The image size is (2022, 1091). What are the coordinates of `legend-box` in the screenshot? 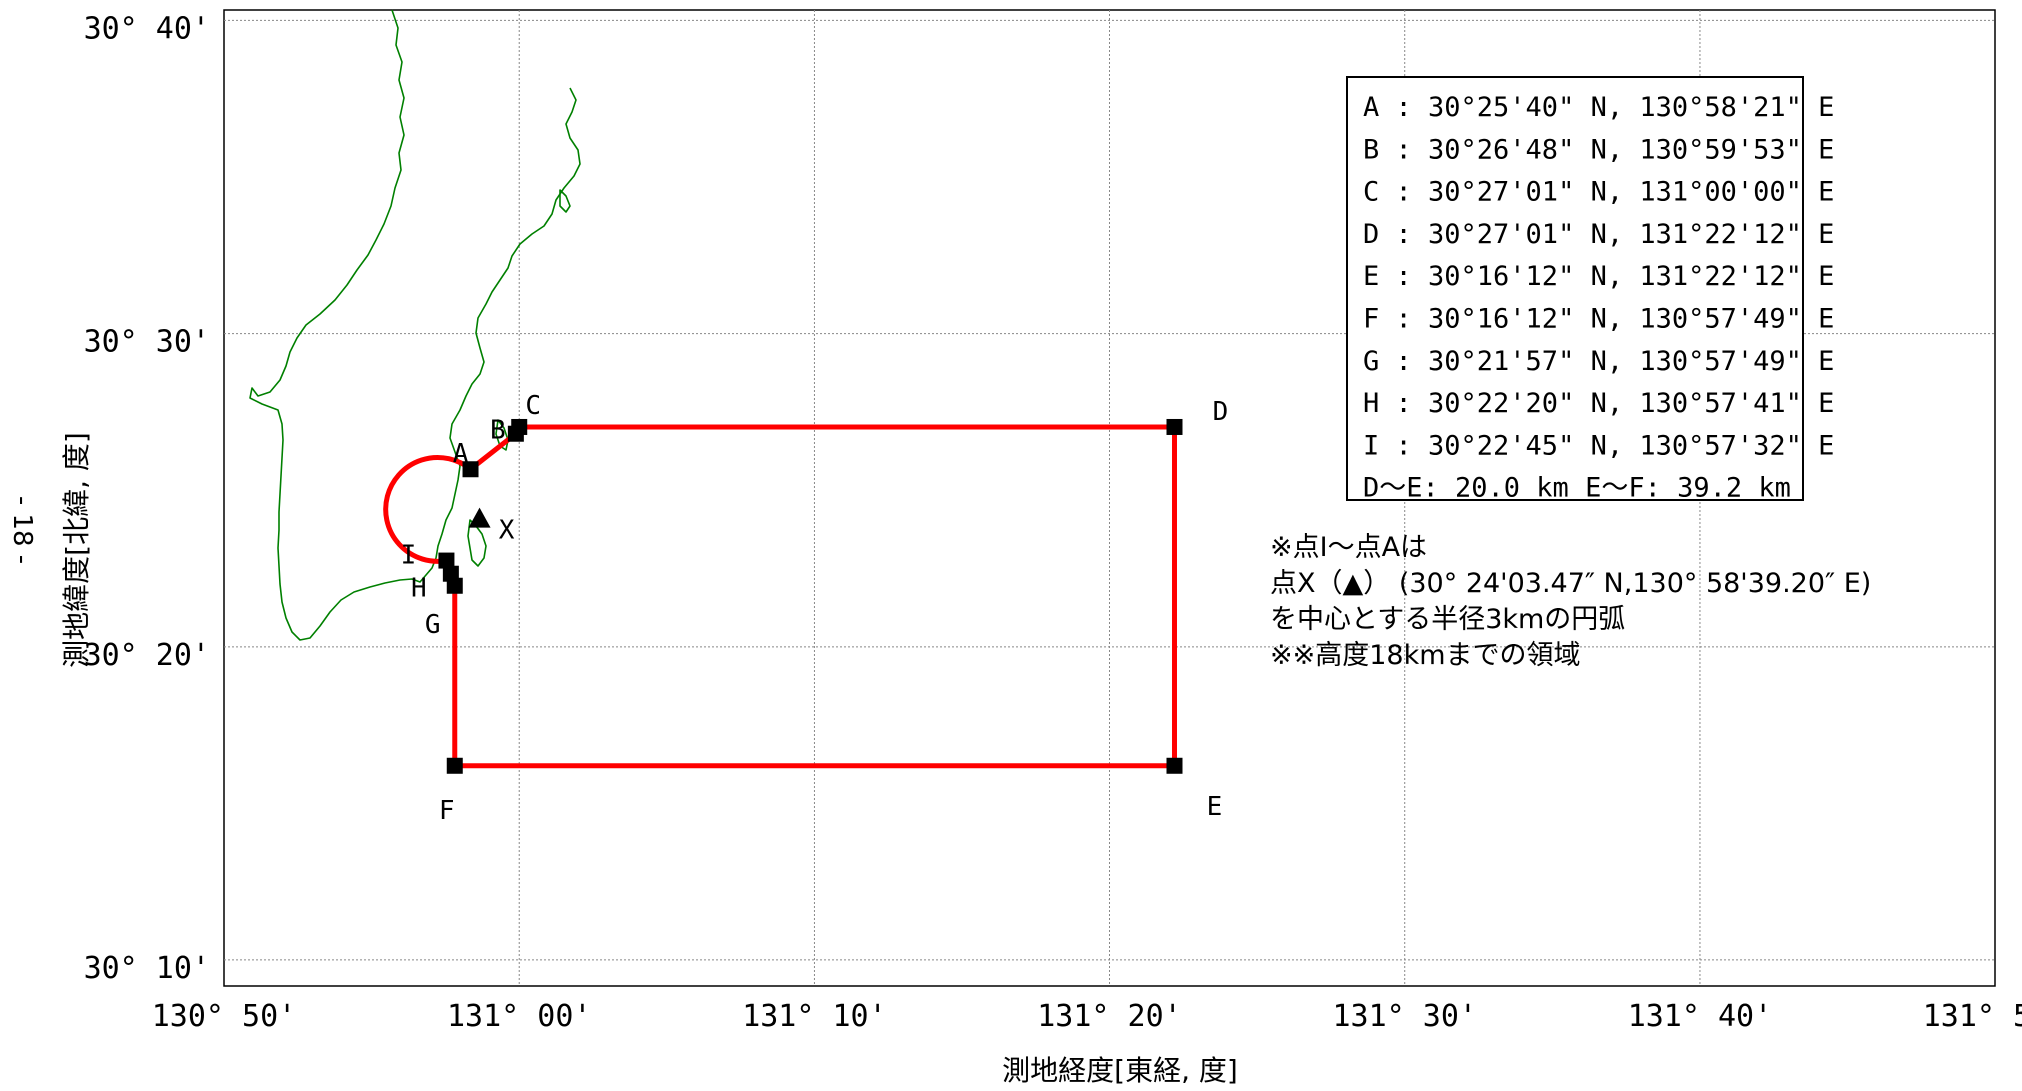 It's located at (1575, 288).